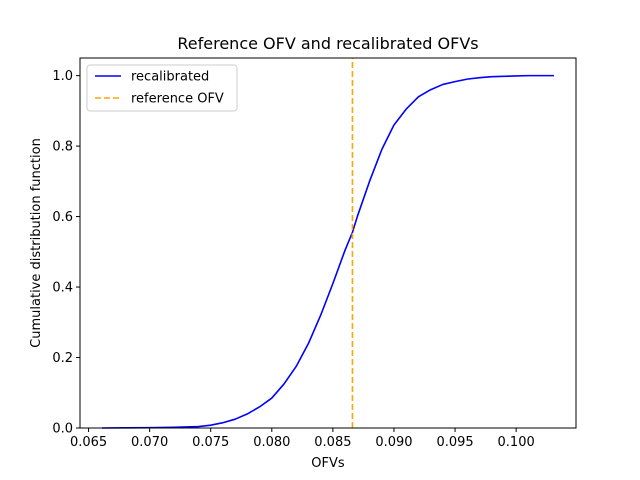  Describe the element at coordinates (62, 429) in the screenshot. I see `y-tick-label: 0.0` at that location.